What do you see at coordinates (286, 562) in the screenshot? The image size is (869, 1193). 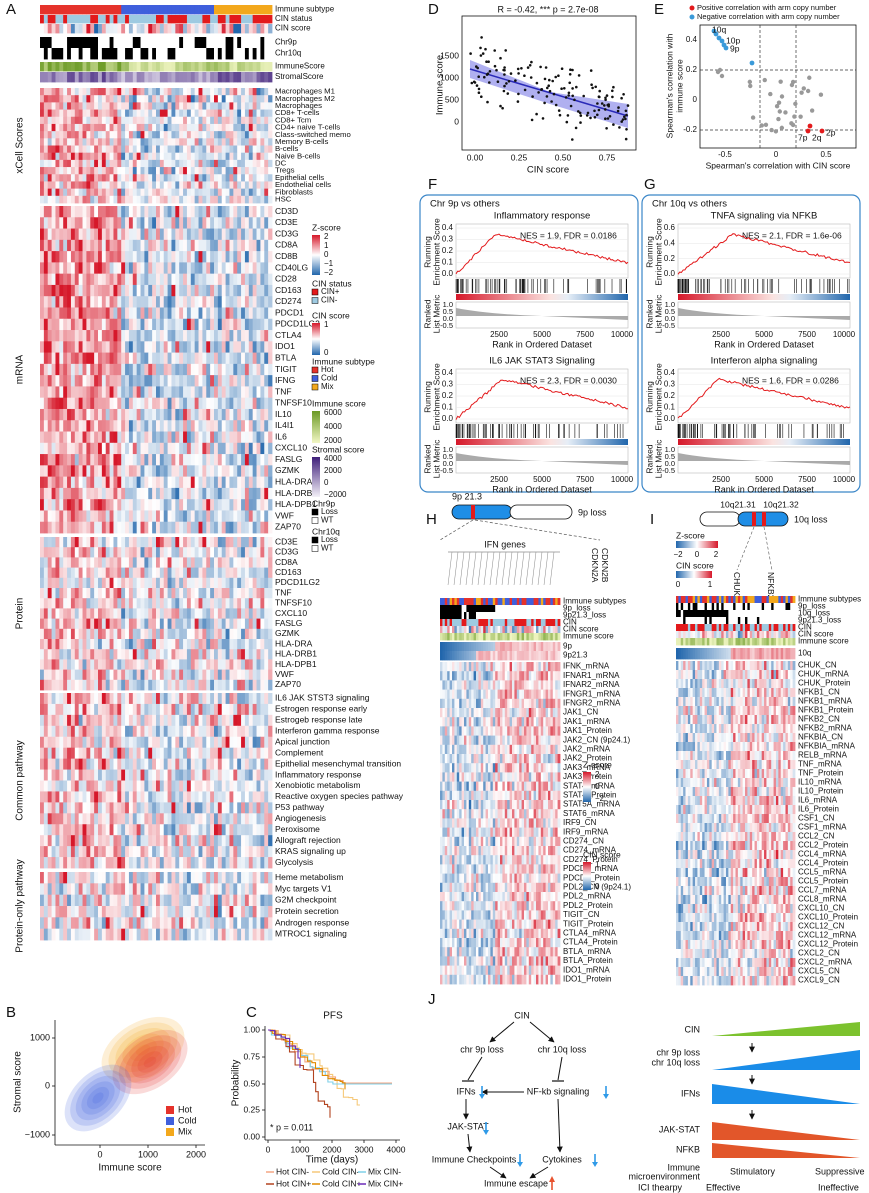 I see `row-label: CD8A` at bounding box center [286, 562].